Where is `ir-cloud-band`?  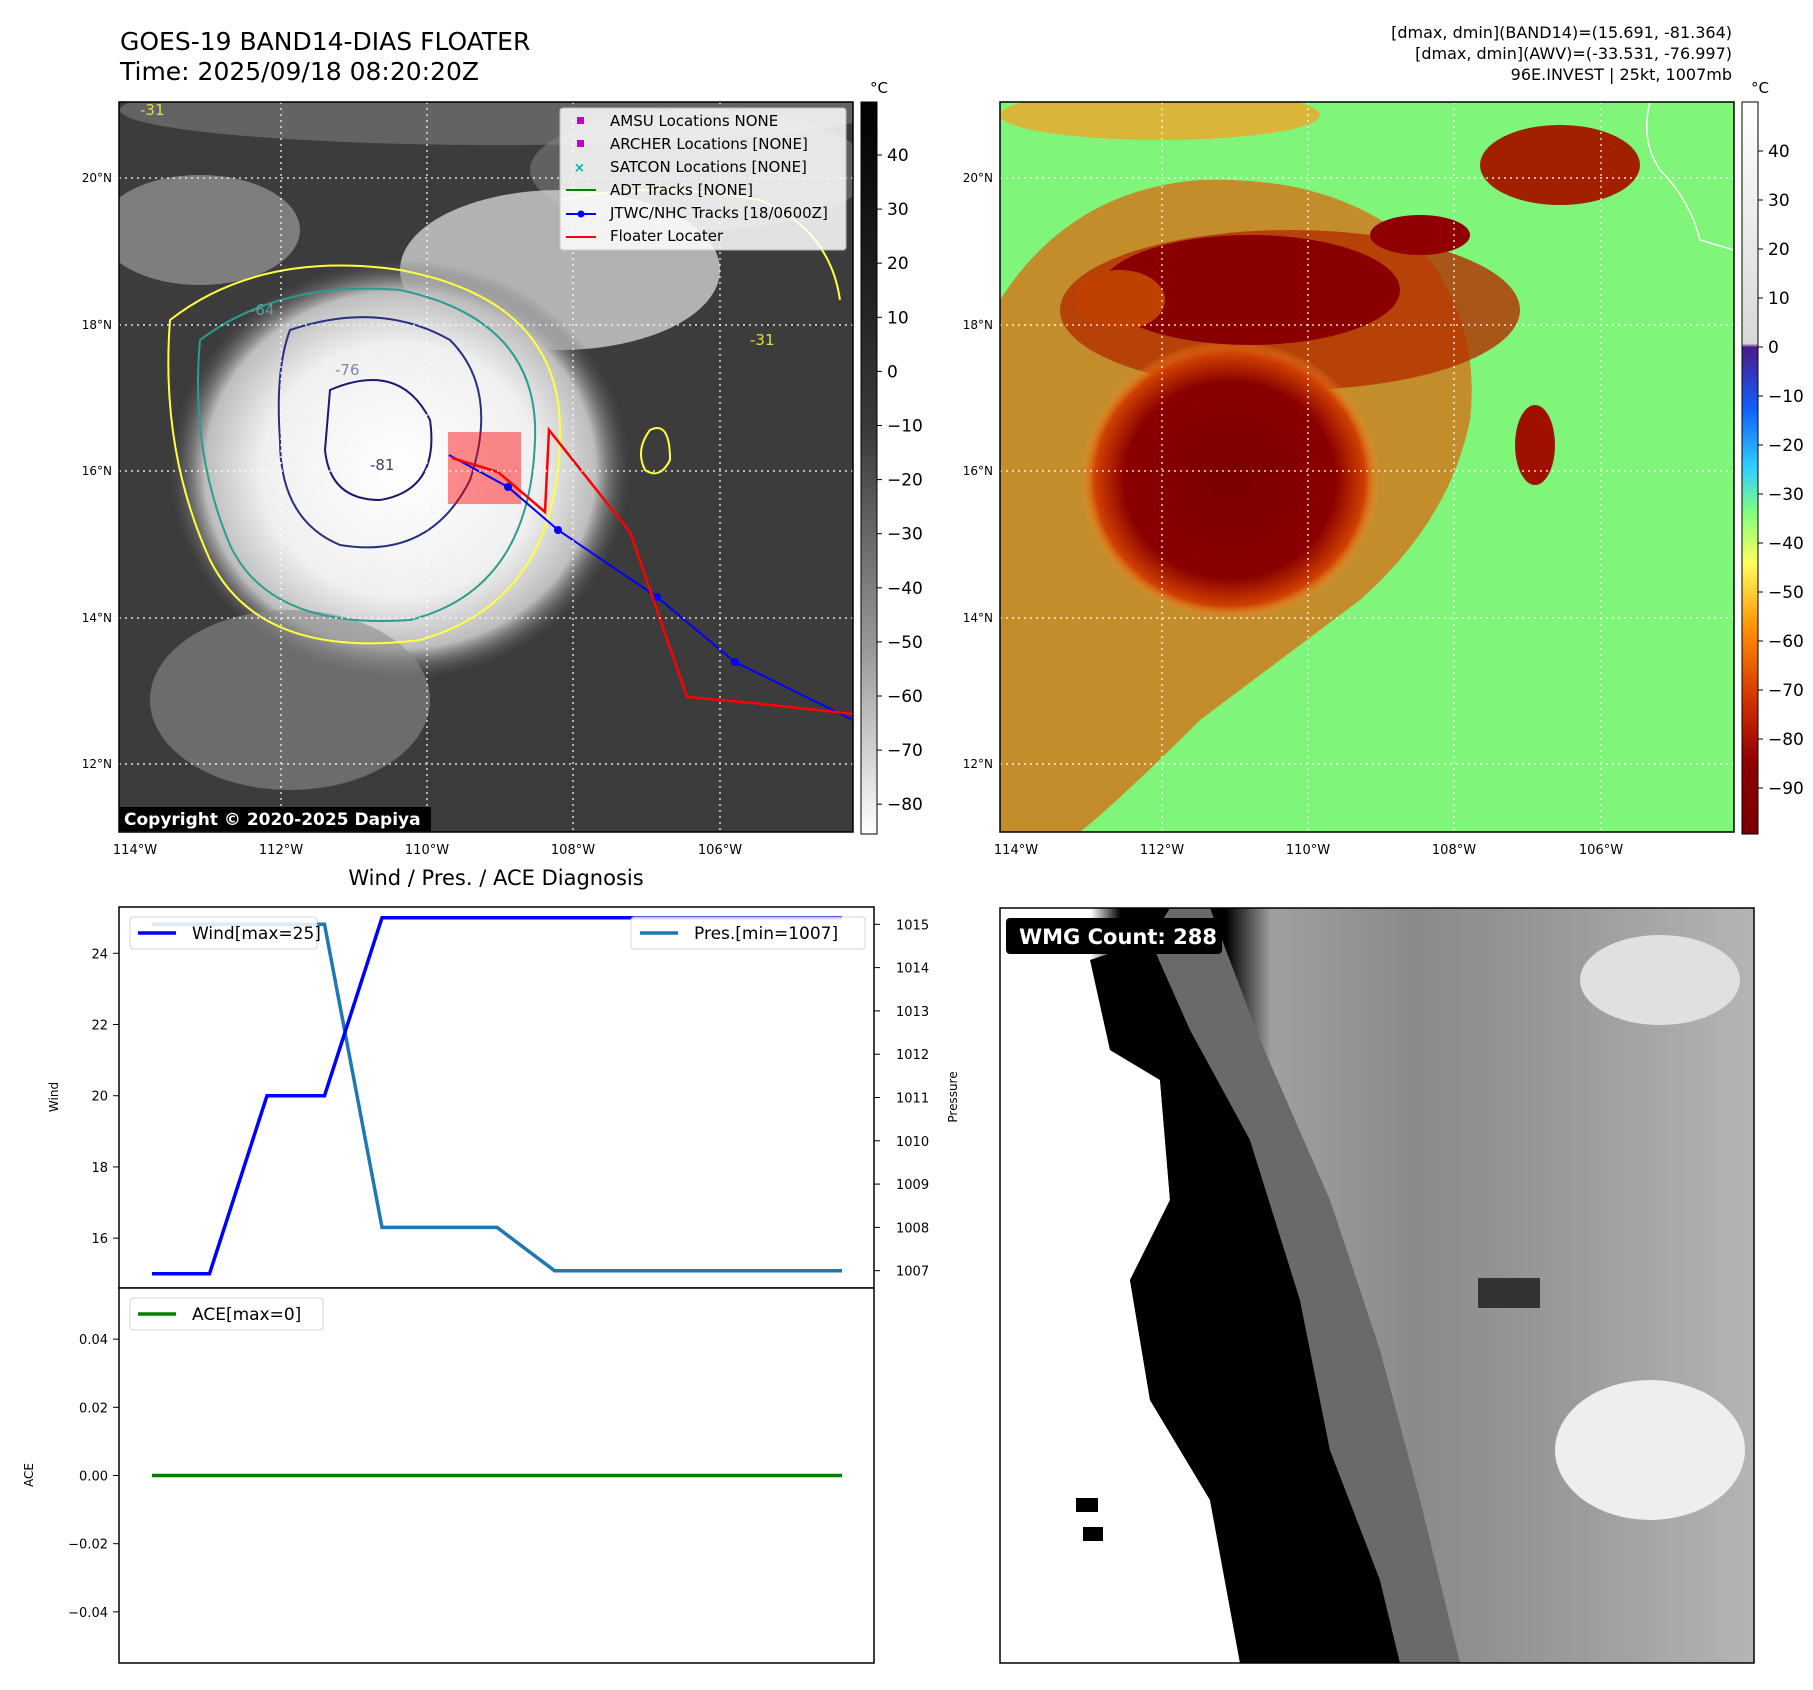 ir-cloud-band is located at coordinates (290, 700).